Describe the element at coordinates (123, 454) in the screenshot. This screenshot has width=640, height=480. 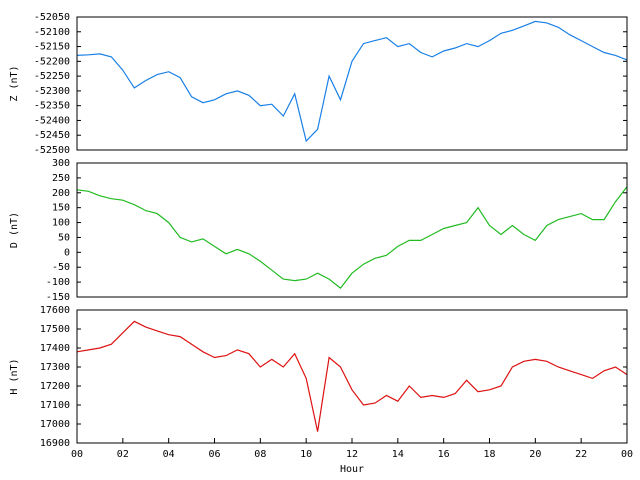
I see `x-tick-label: 02` at that location.